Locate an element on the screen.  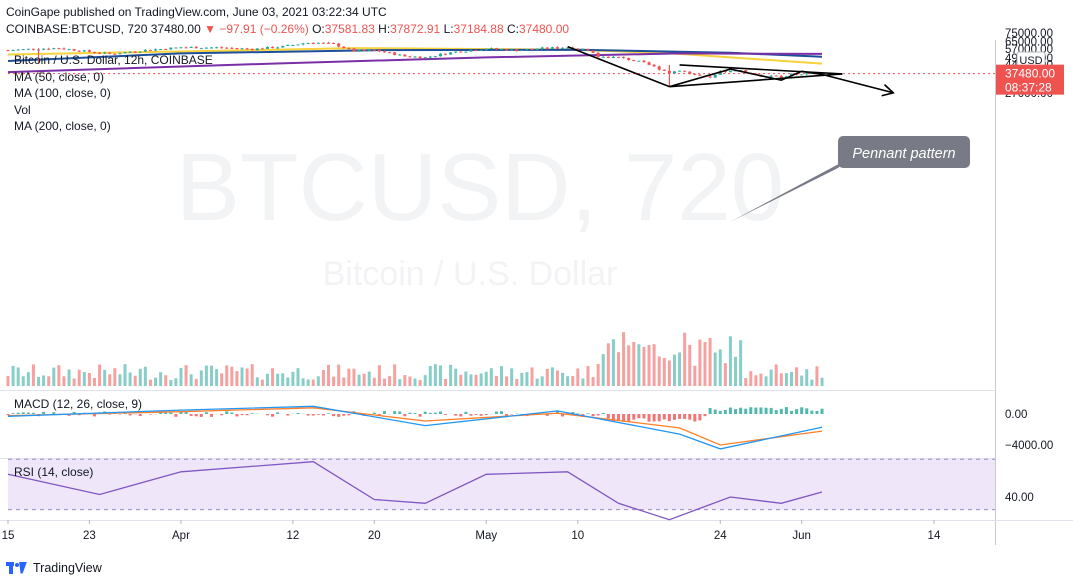
legend-title: Bitcoin / U.S. Dollar, 12h, COINBASE is located at coordinates (113, 60).